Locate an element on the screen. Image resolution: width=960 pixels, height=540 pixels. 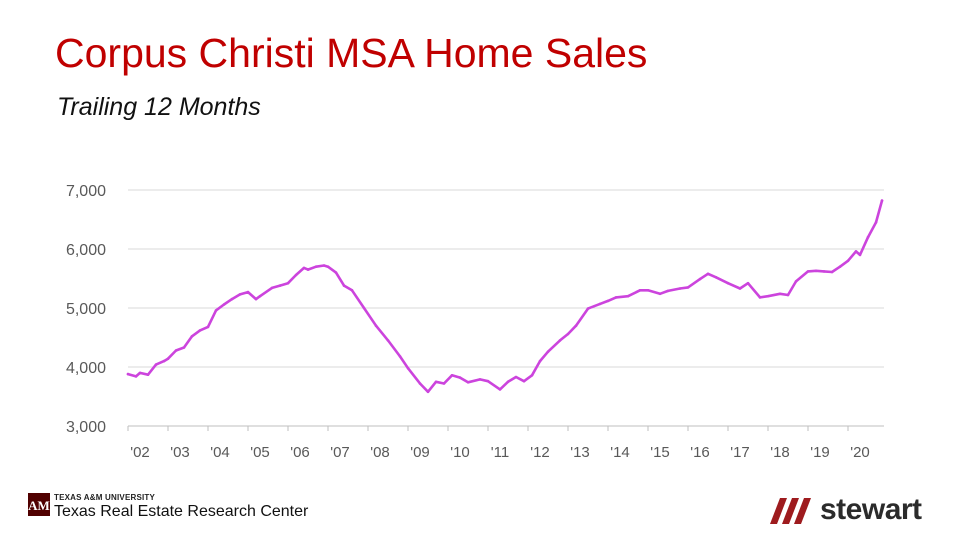
y-tick-label: 3,000 is located at coordinates (86, 427).